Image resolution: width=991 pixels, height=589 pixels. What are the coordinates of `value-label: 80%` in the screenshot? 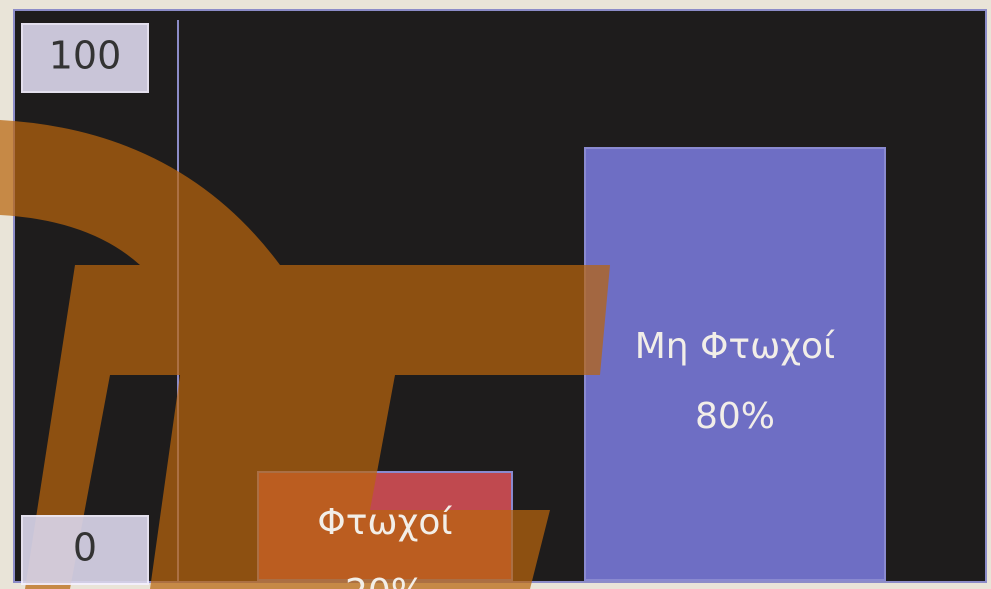 It's located at (735, 416).